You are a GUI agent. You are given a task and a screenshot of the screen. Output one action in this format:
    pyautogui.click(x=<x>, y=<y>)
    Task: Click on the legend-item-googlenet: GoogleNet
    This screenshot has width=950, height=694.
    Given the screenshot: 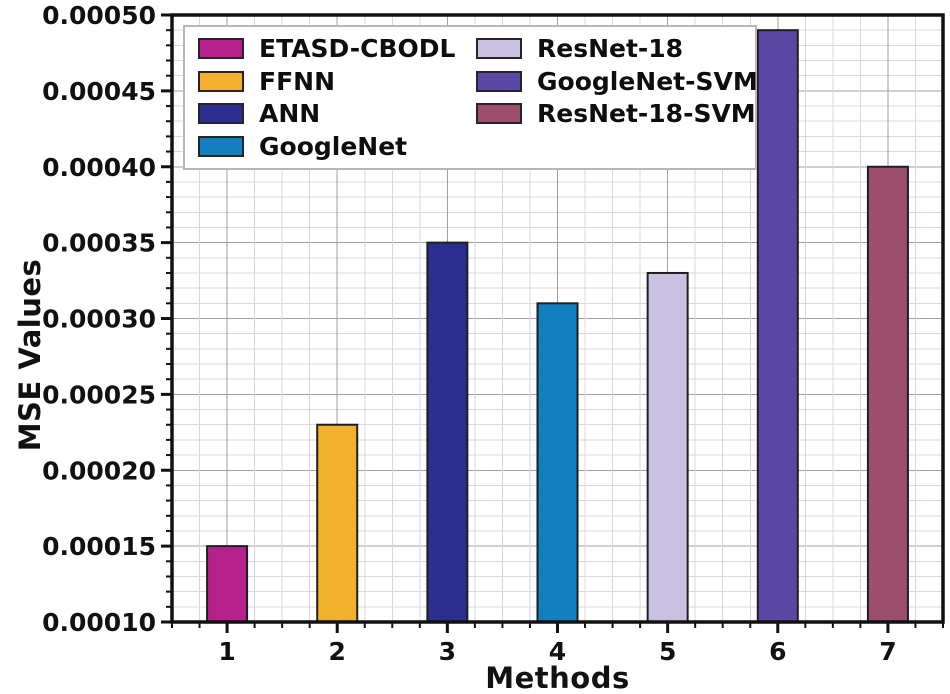 What is the action you would take?
    pyautogui.click(x=337, y=146)
    